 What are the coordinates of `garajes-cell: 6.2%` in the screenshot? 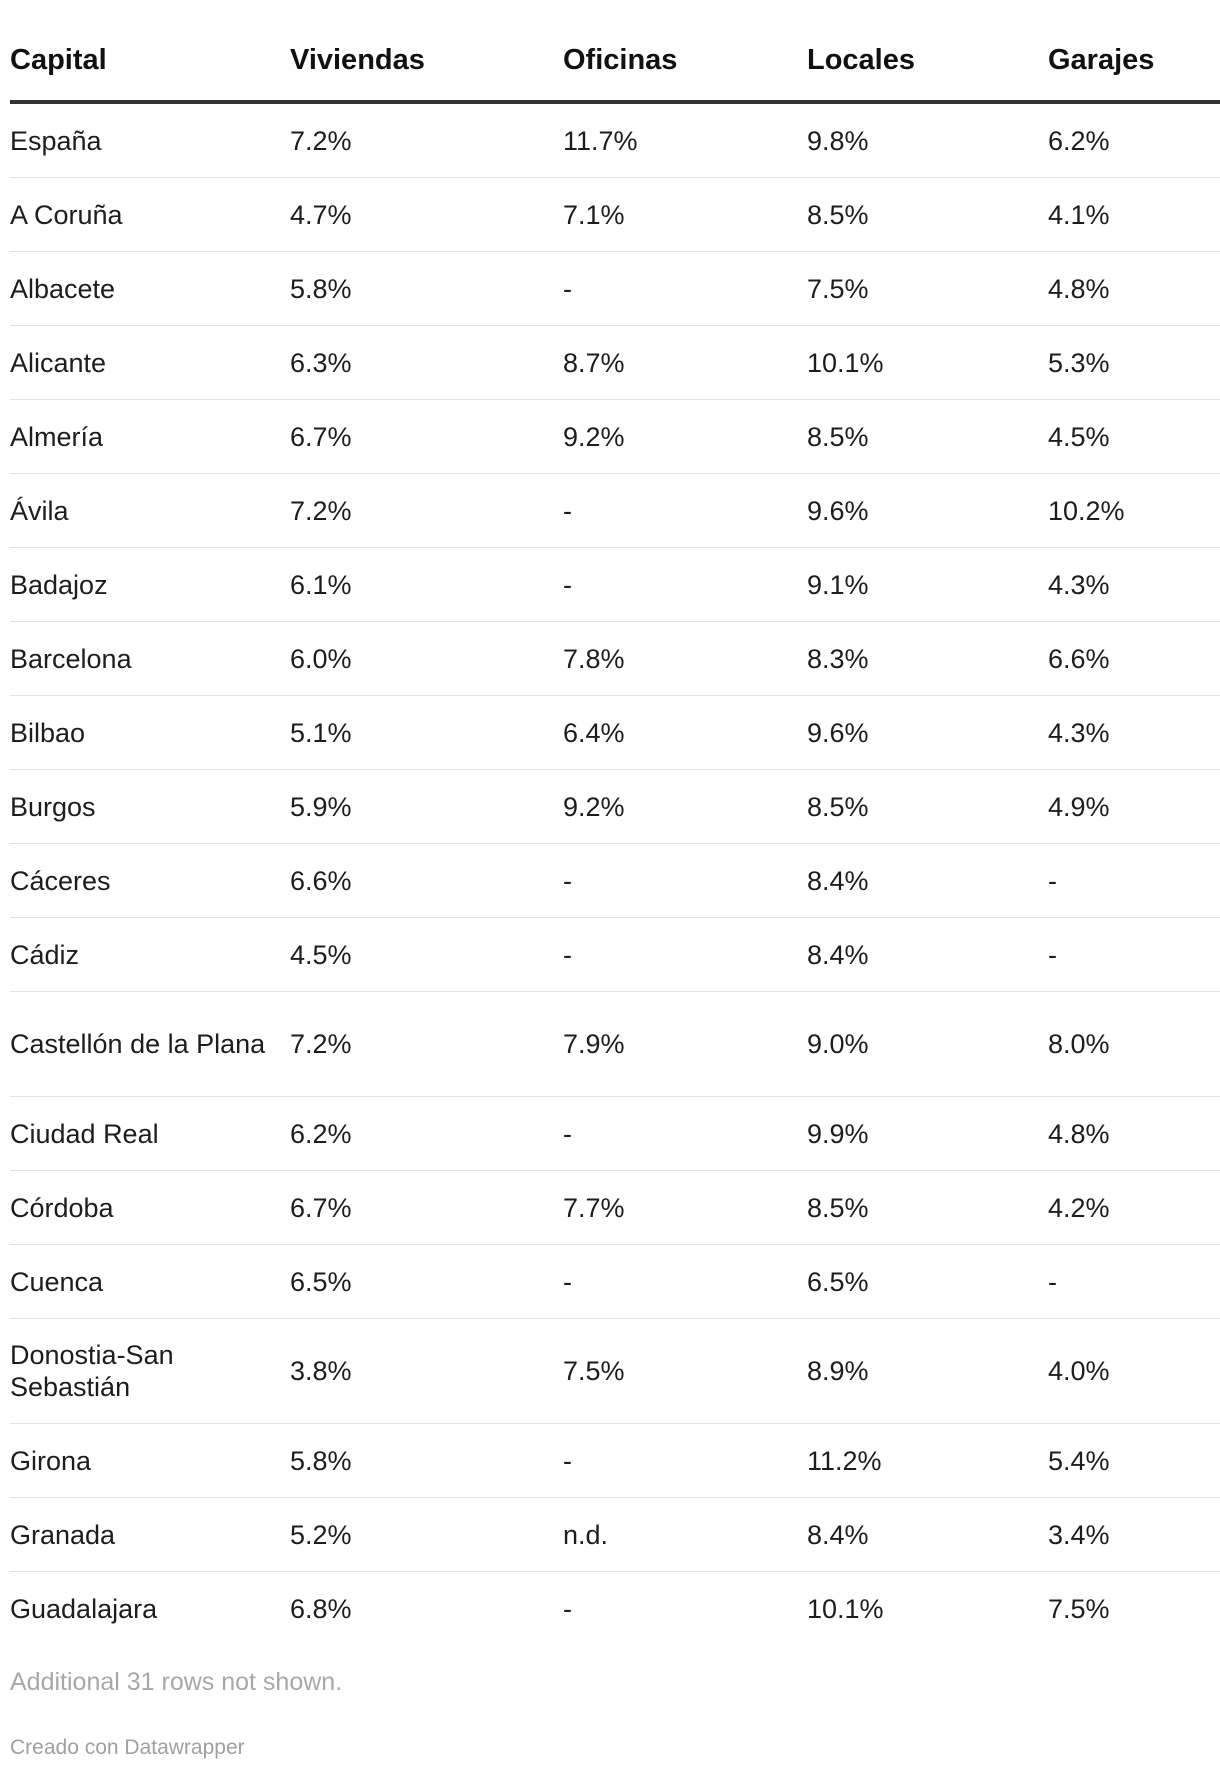 It's located at (1134, 140).